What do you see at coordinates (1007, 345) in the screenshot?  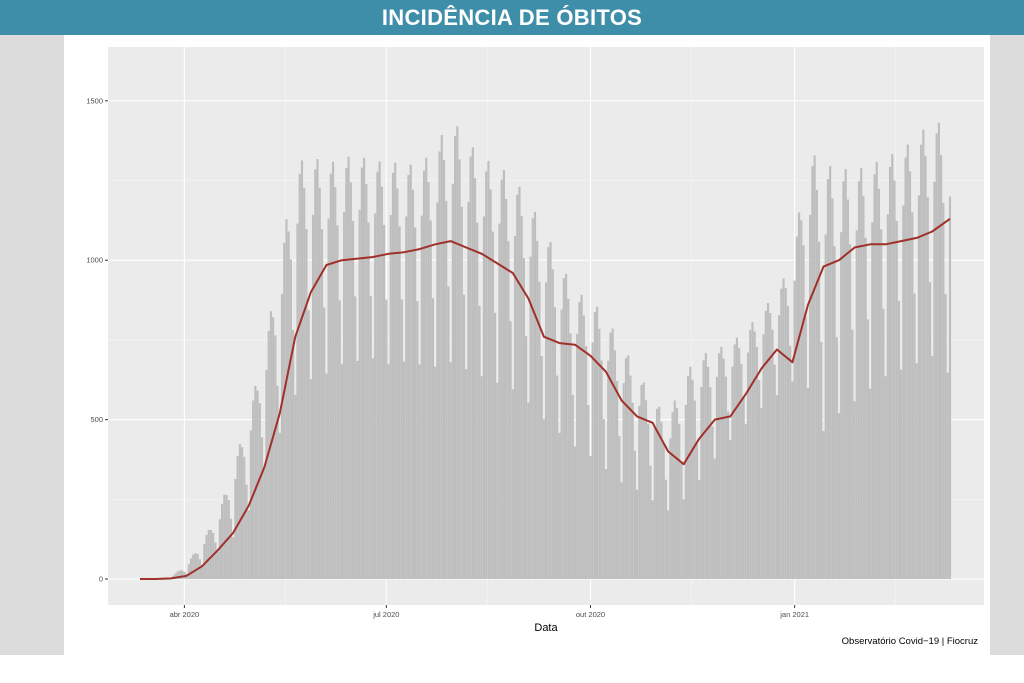 I see `right-margin-panel` at bounding box center [1007, 345].